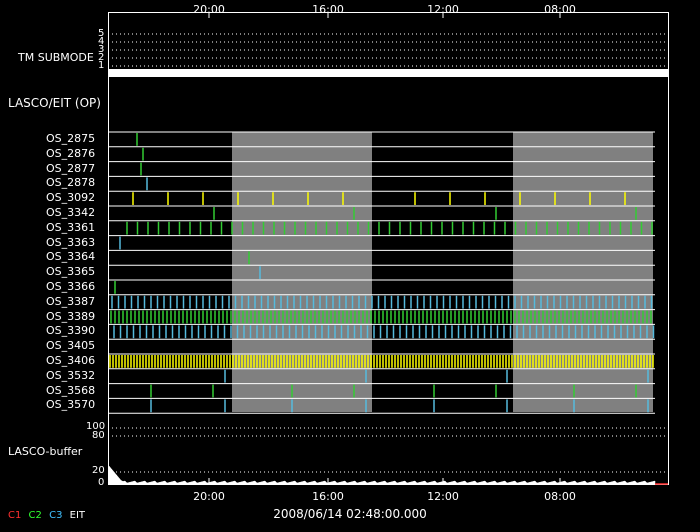 Image resolution: width=700 pixels, height=532 pixels. Describe the element at coordinates (71, 331) in the screenshot. I see `row-label: OS_3390` at that location.